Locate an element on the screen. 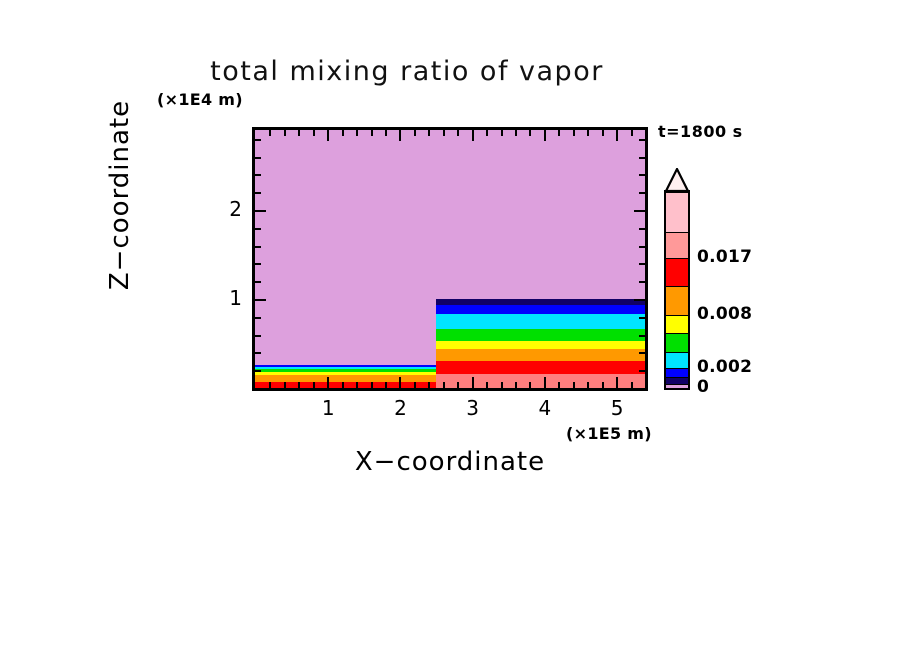 This screenshot has width=904, height=654. x-tick-label: 2 is located at coordinates (400, 408).